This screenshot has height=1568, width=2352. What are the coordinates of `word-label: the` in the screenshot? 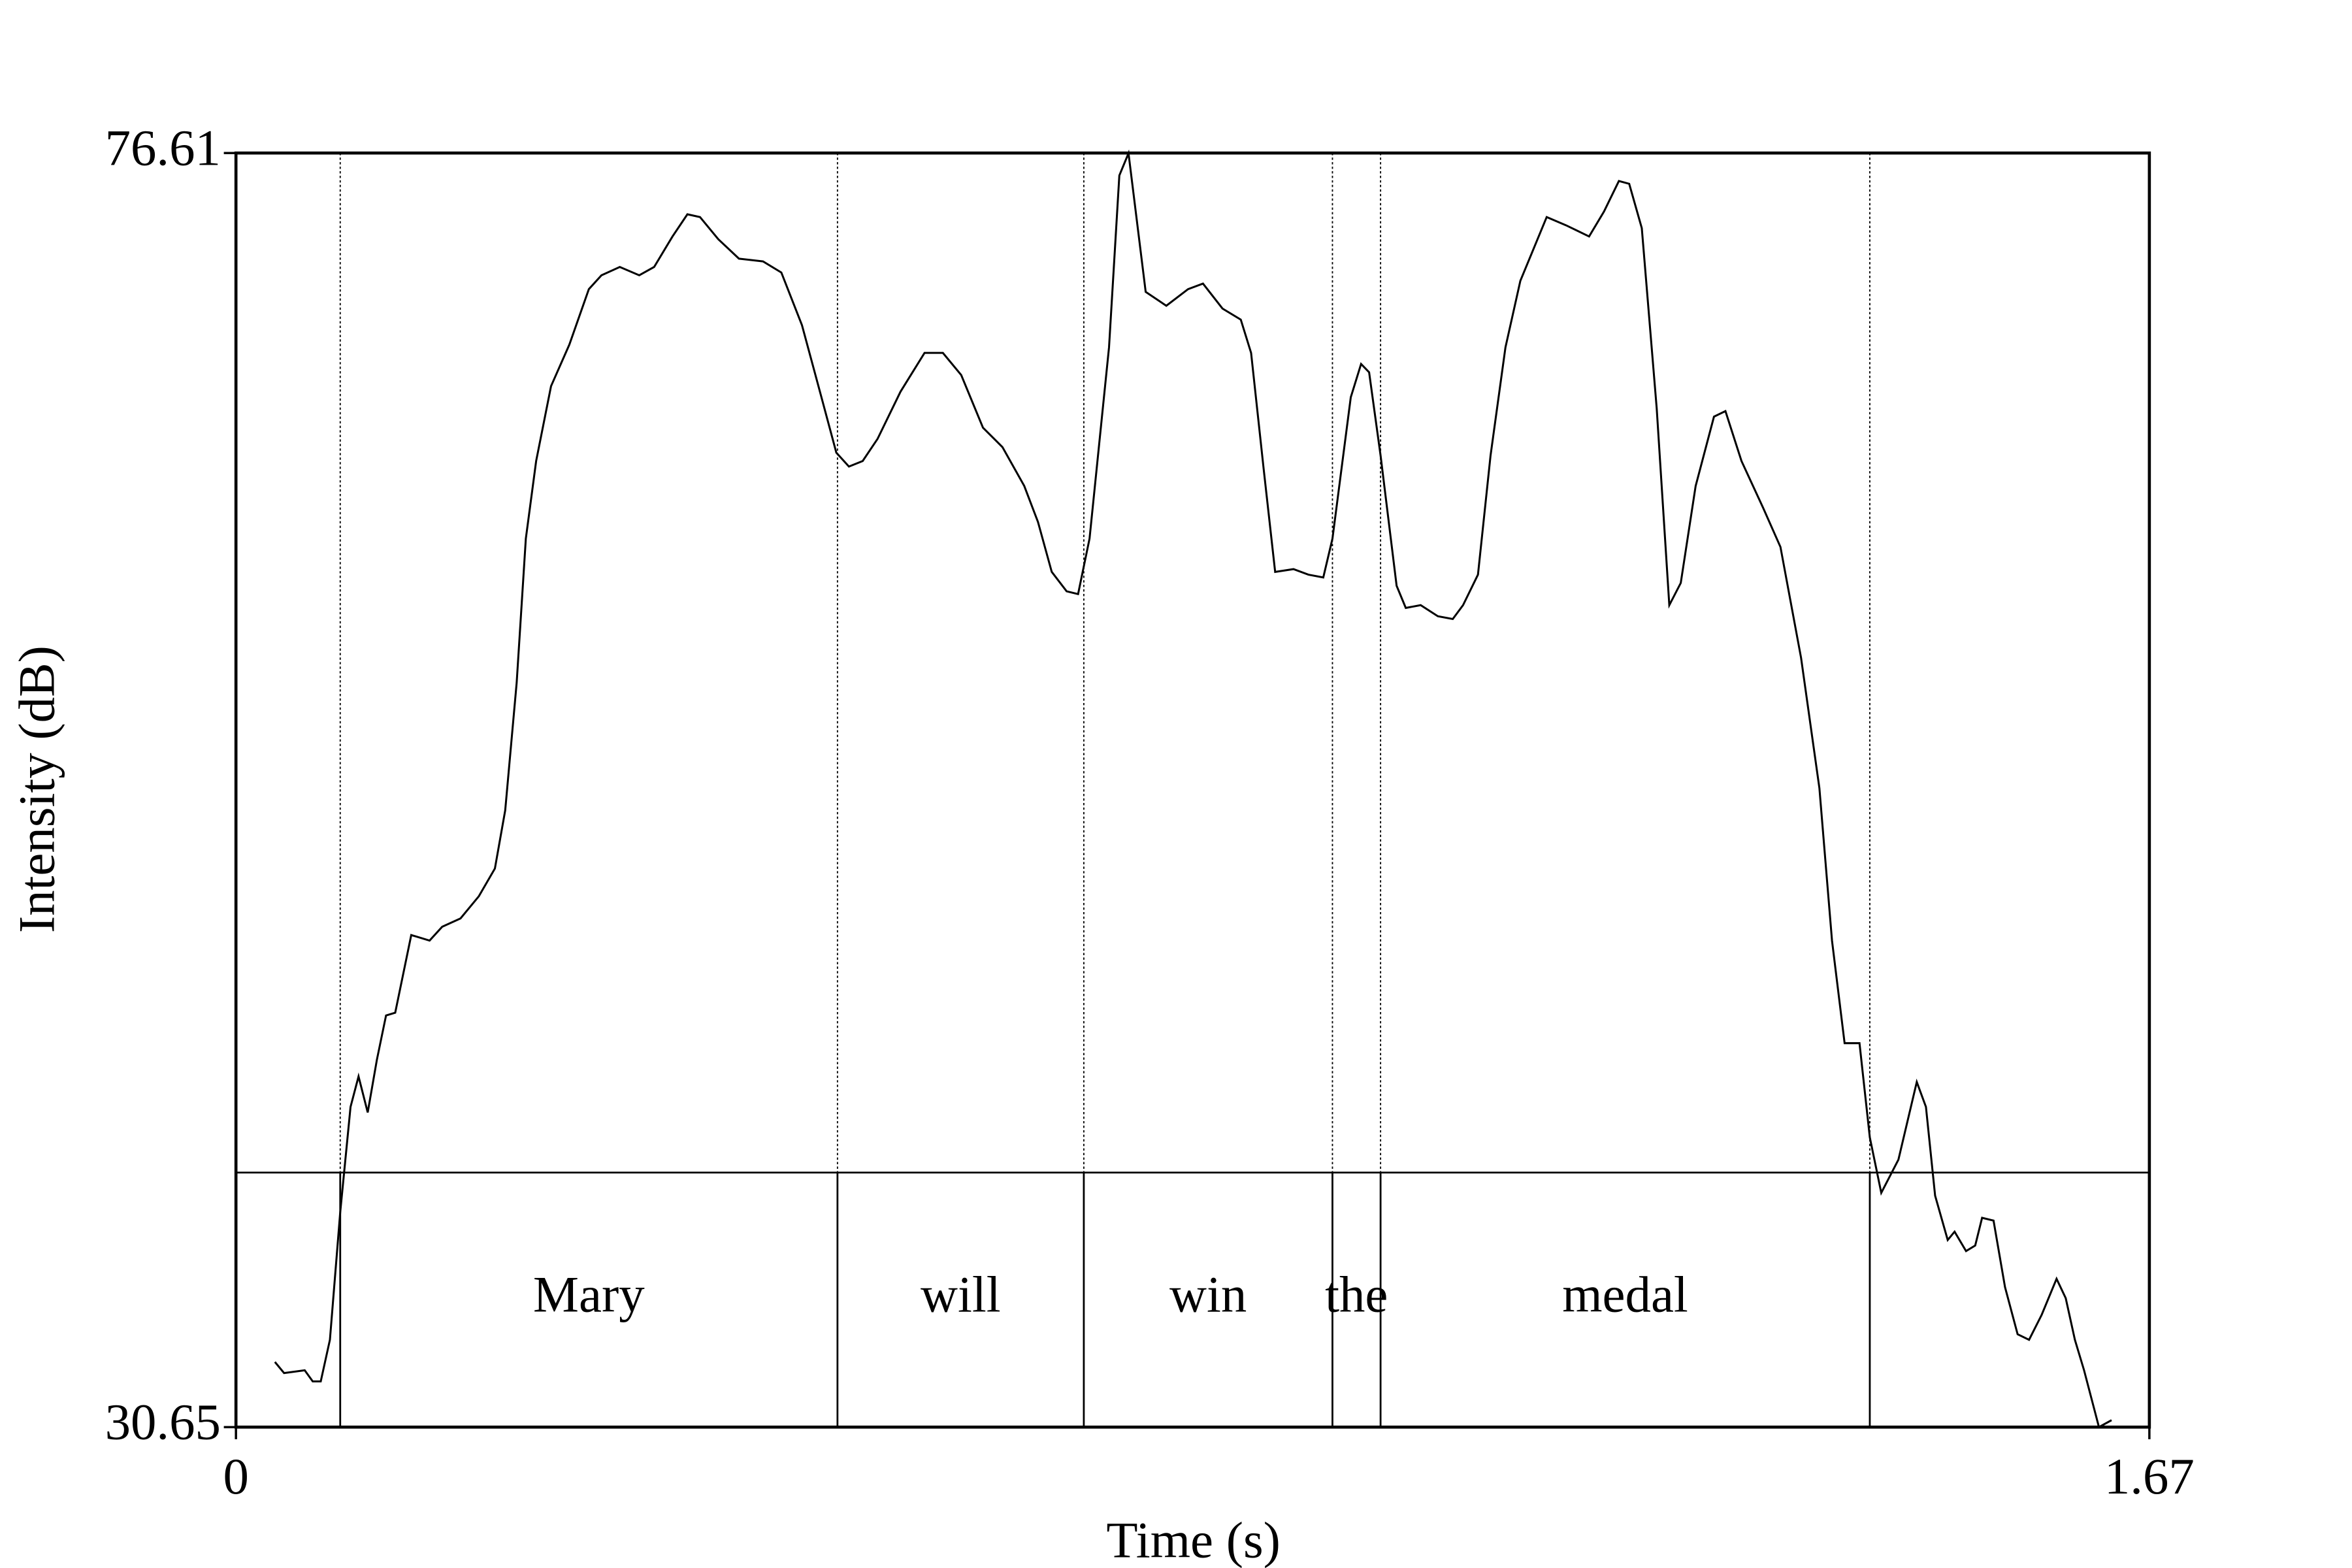 It's located at (1356, 1295).